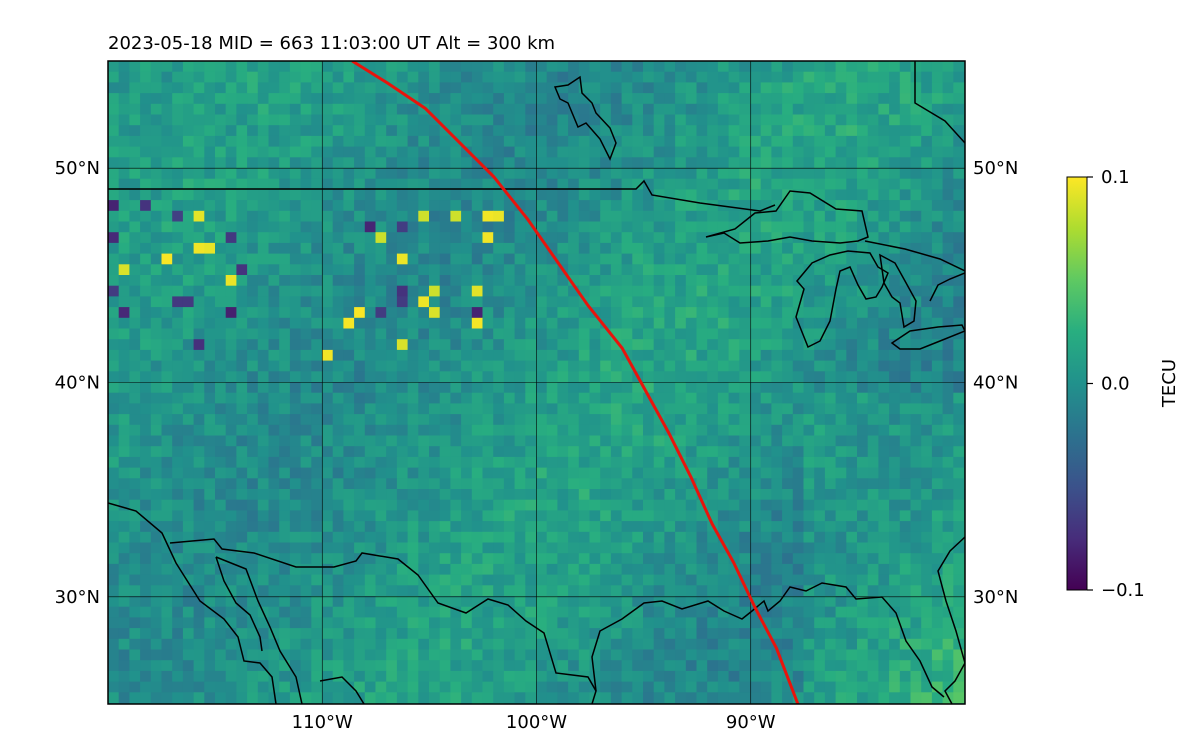  What do you see at coordinates (1169, 383) in the screenshot?
I see `colorbar-label: TECU` at bounding box center [1169, 383].